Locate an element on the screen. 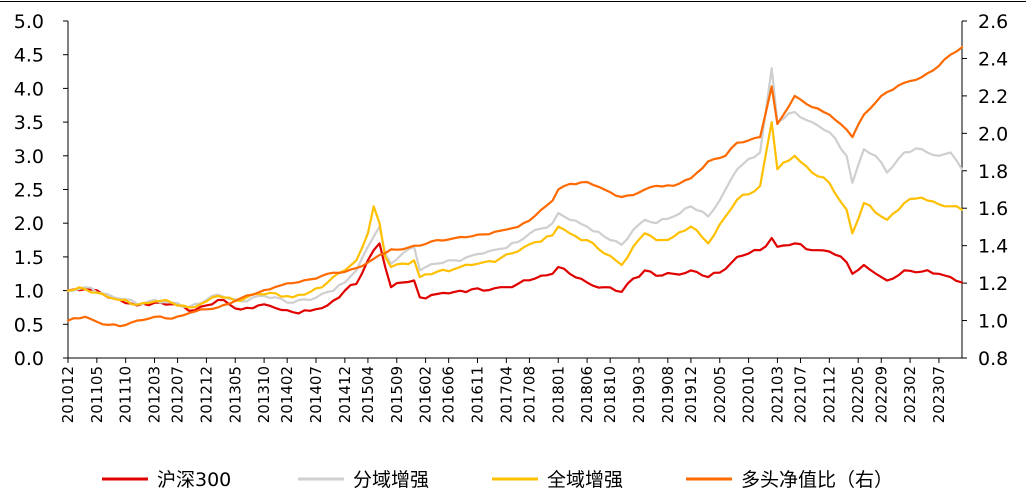  x-tick-label: 201305 is located at coordinates (235, 394).